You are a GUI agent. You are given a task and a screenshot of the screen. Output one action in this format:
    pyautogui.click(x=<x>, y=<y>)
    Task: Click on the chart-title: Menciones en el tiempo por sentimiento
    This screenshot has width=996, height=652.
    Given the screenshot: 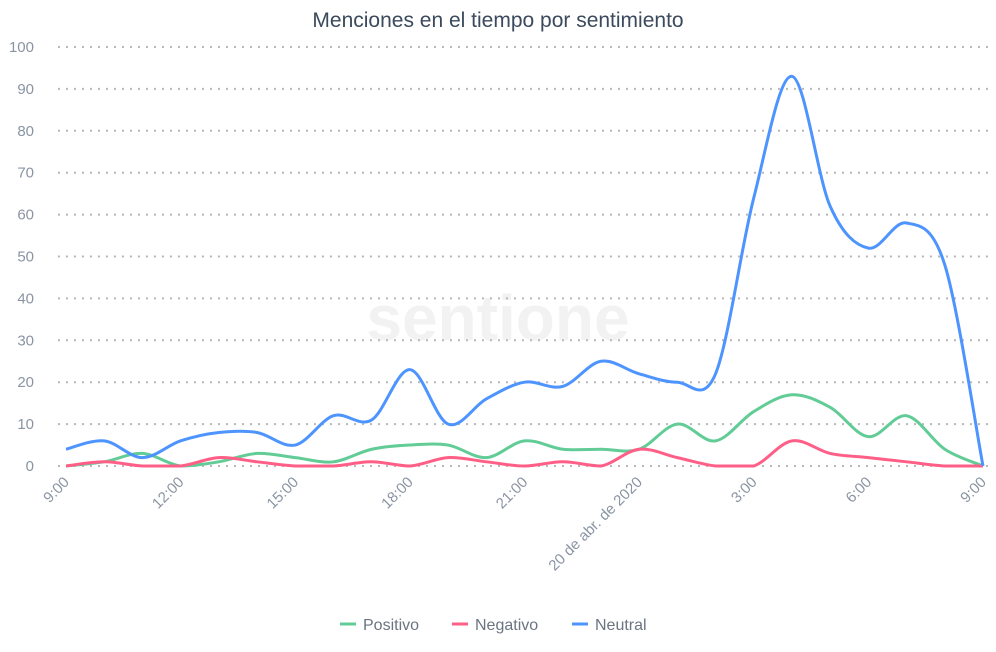 What is the action you would take?
    pyautogui.click(x=497, y=20)
    